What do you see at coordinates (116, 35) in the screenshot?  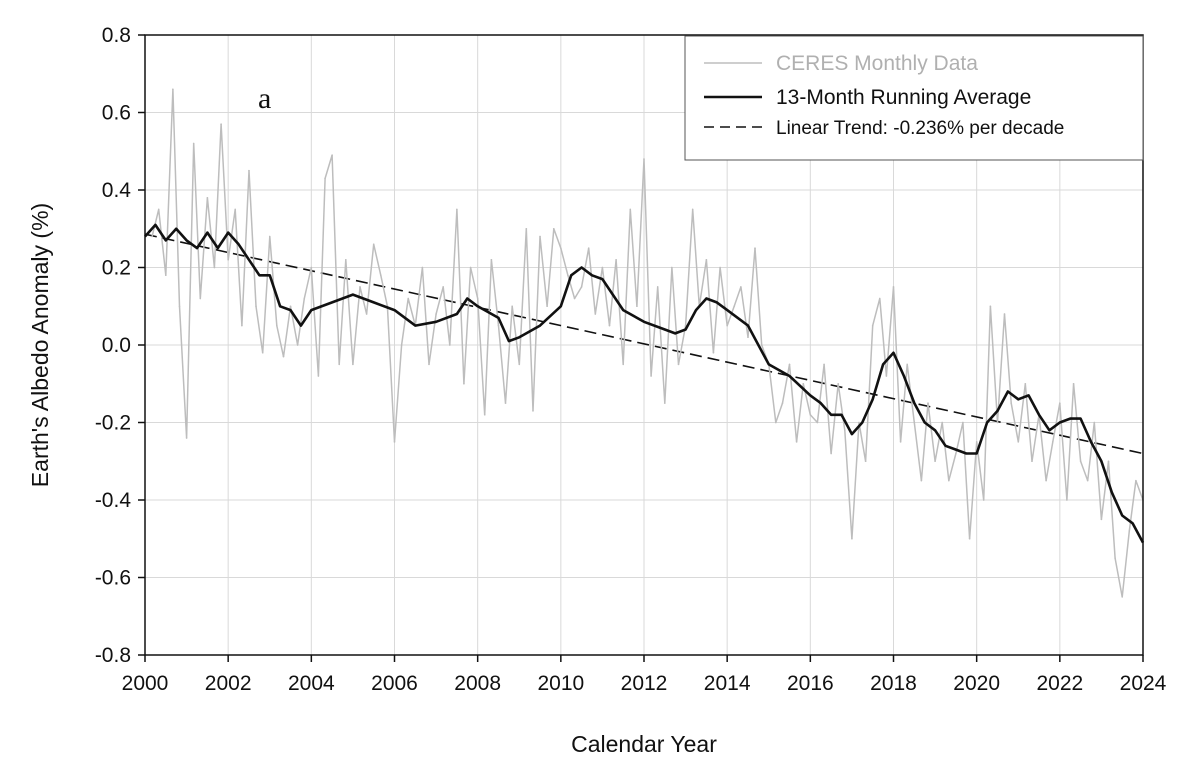 I see `y-tick-label: 0.8` at bounding box center [116, 35].